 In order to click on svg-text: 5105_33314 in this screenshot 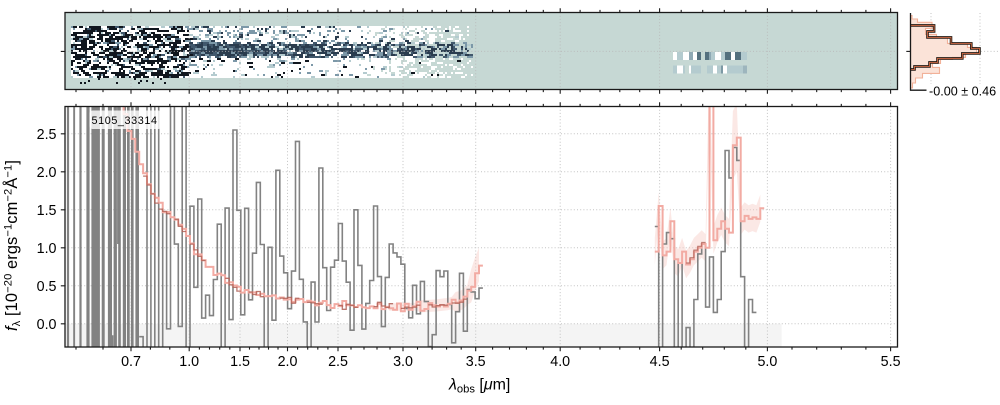, I will do `click(125, 121)`.